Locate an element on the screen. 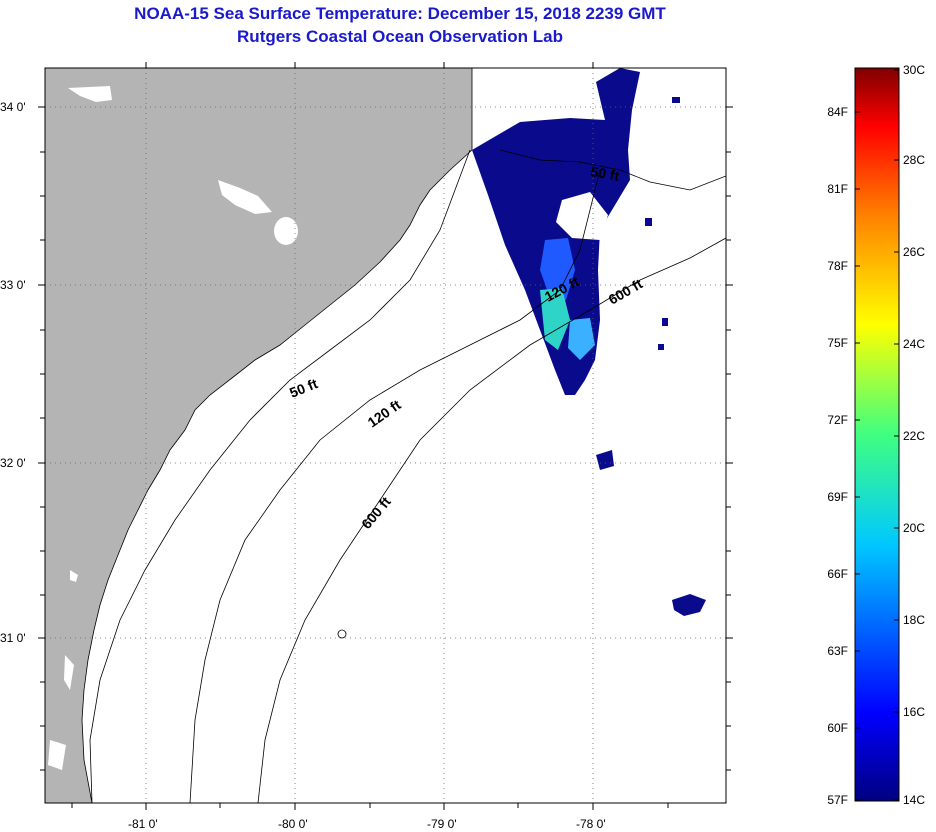  colorbar-c-label: 14C is located at coordinates (914, 800).